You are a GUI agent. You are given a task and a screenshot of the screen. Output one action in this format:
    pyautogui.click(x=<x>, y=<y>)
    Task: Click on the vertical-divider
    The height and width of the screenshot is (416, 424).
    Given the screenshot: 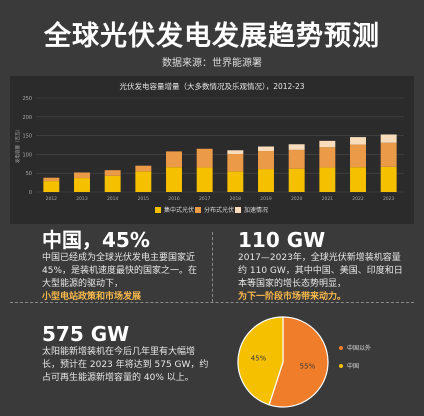 What is the action you would take?
    pyautogui.click(x=212, y=267)
    